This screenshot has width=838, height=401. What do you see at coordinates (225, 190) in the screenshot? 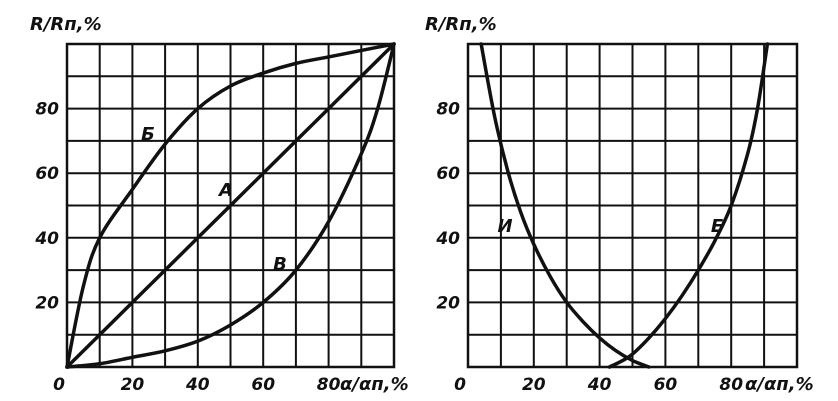
I see `series-label: А` at bounding box center [225, 190].